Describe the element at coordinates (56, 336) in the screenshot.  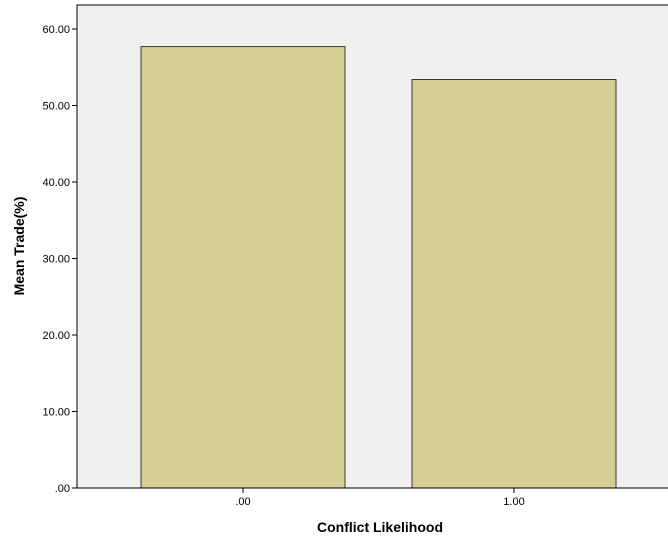
I see `y-tick-label-2: 20.00` at that location.